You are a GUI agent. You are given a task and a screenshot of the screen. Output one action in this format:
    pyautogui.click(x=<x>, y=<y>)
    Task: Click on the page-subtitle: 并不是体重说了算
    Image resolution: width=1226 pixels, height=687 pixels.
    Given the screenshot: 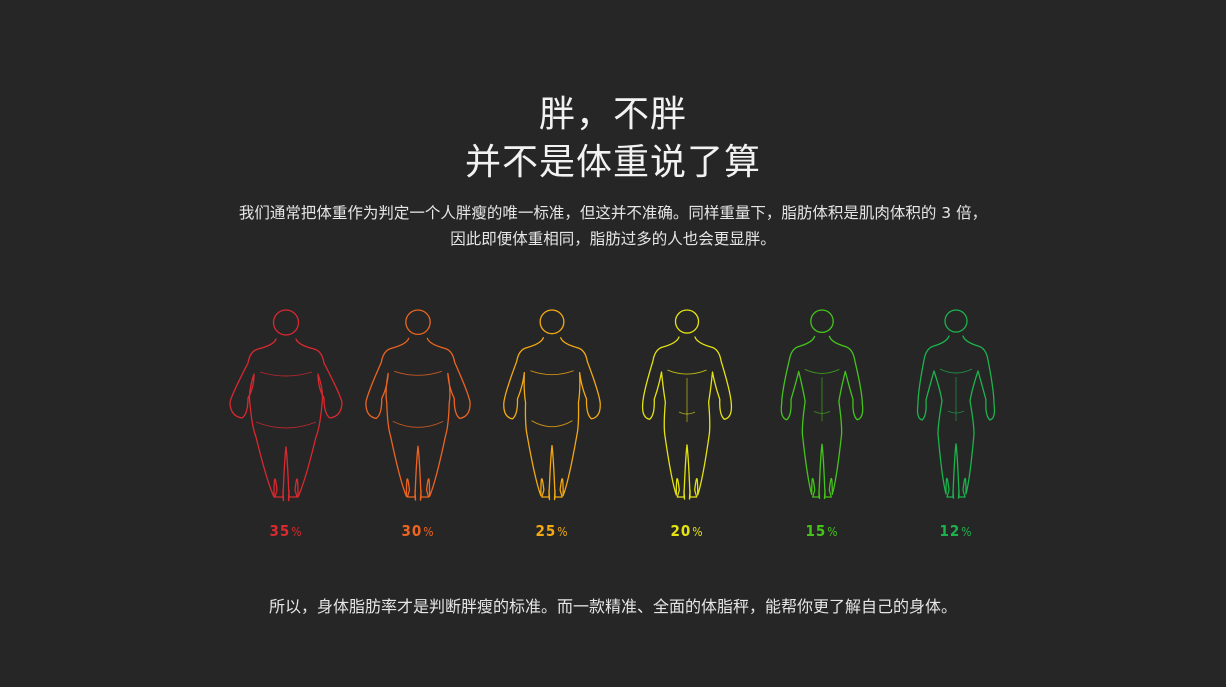 What is the action you would take?
    pyautogui.click(x=612, y=162)
    